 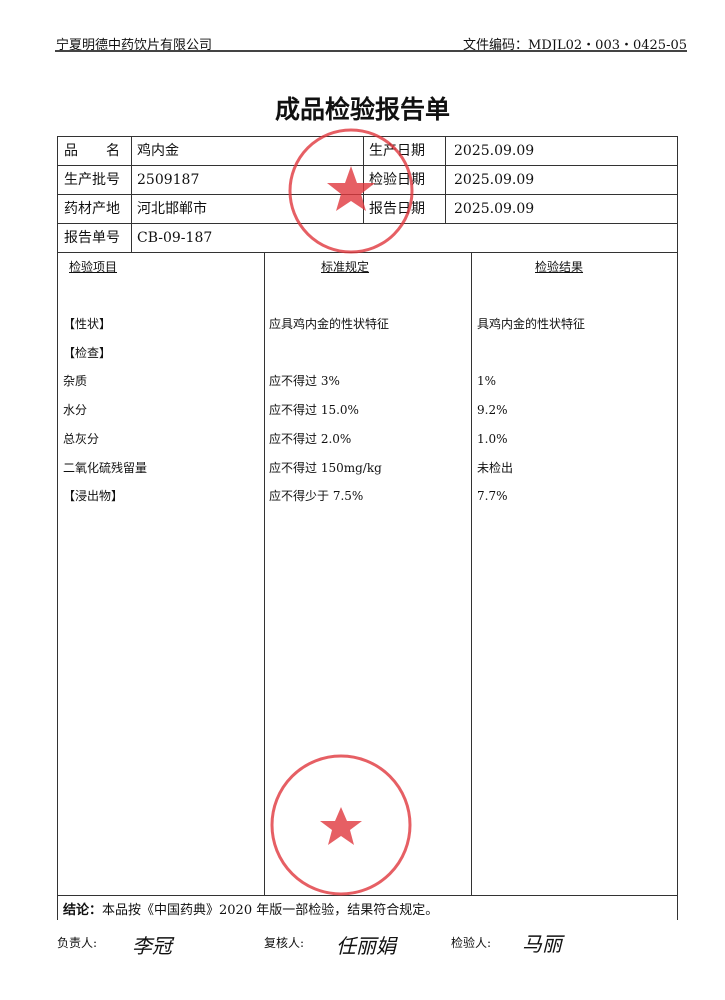 What do you see at coordinates (607, 45) in the screenshot?
I see `doc-code-value: MDJL02・003・0425-05` at bounding box center [607, 45].